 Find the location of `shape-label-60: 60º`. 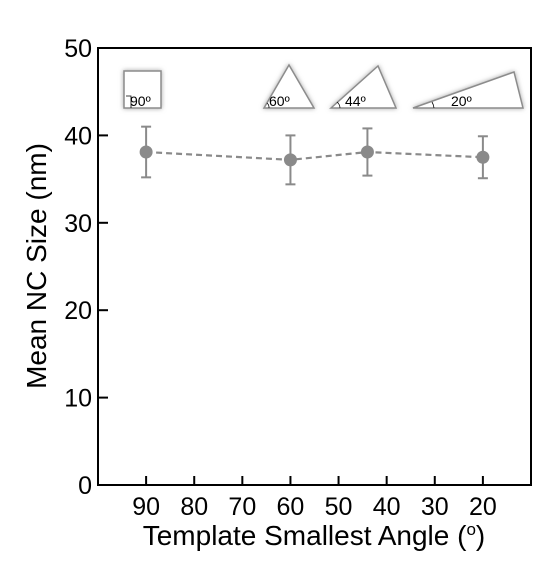

shape-label-60: 60º is located at coordinates (279, 101).